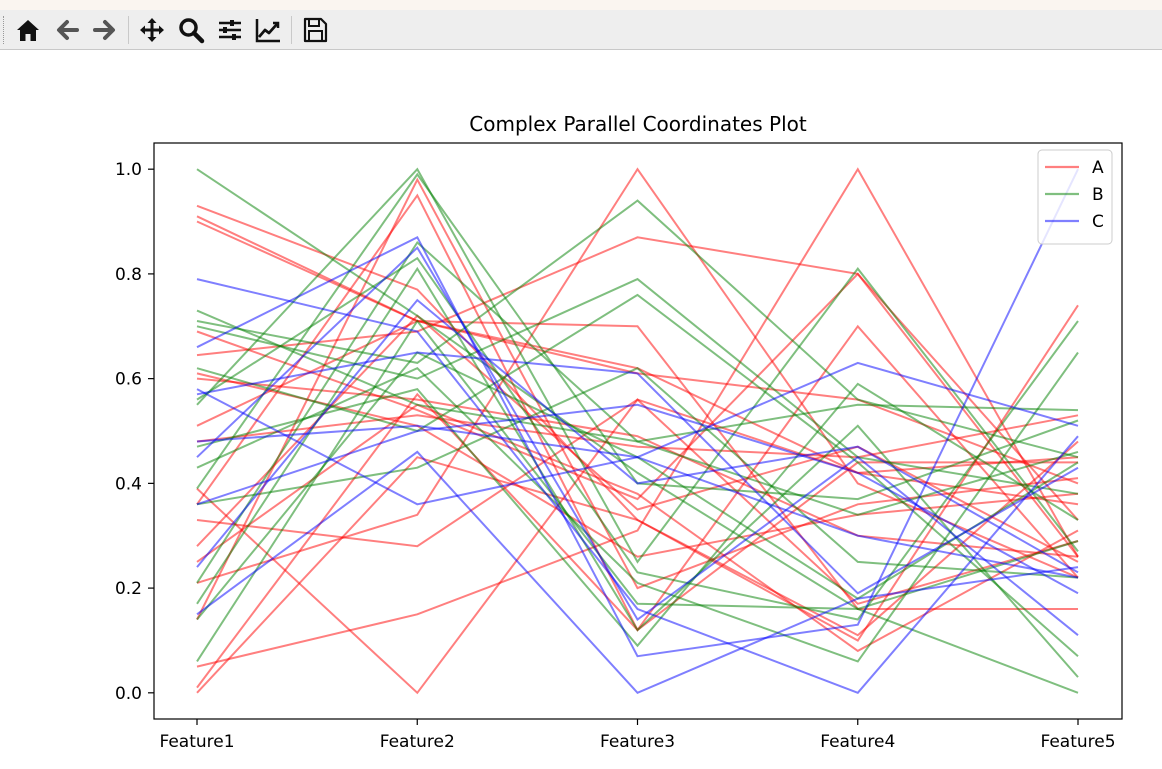 This screenshot has height=769, width=1162. I want to click on y-tick-label: 1.0, so click(128, 170).